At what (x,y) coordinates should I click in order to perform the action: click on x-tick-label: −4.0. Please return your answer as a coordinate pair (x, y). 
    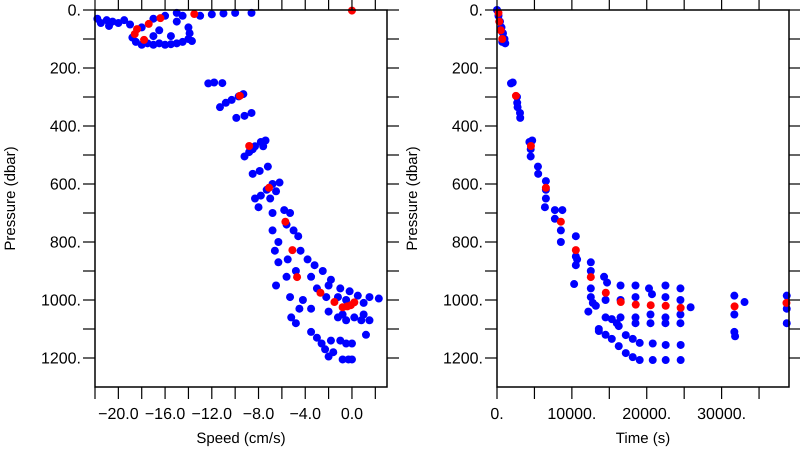
    Looking at the image, I should click on (305, 414).